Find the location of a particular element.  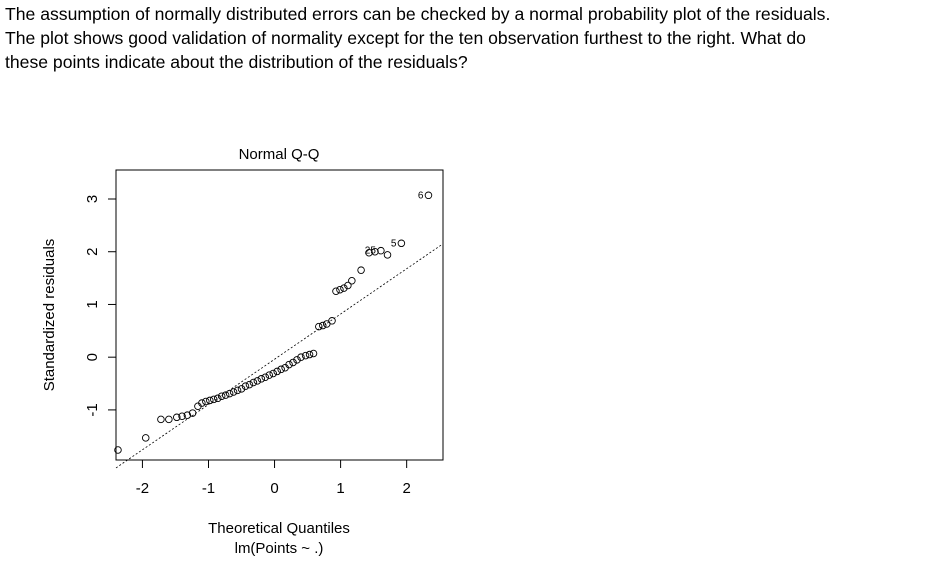

x-tick-label: -1 is located at coordinates (208, 488).